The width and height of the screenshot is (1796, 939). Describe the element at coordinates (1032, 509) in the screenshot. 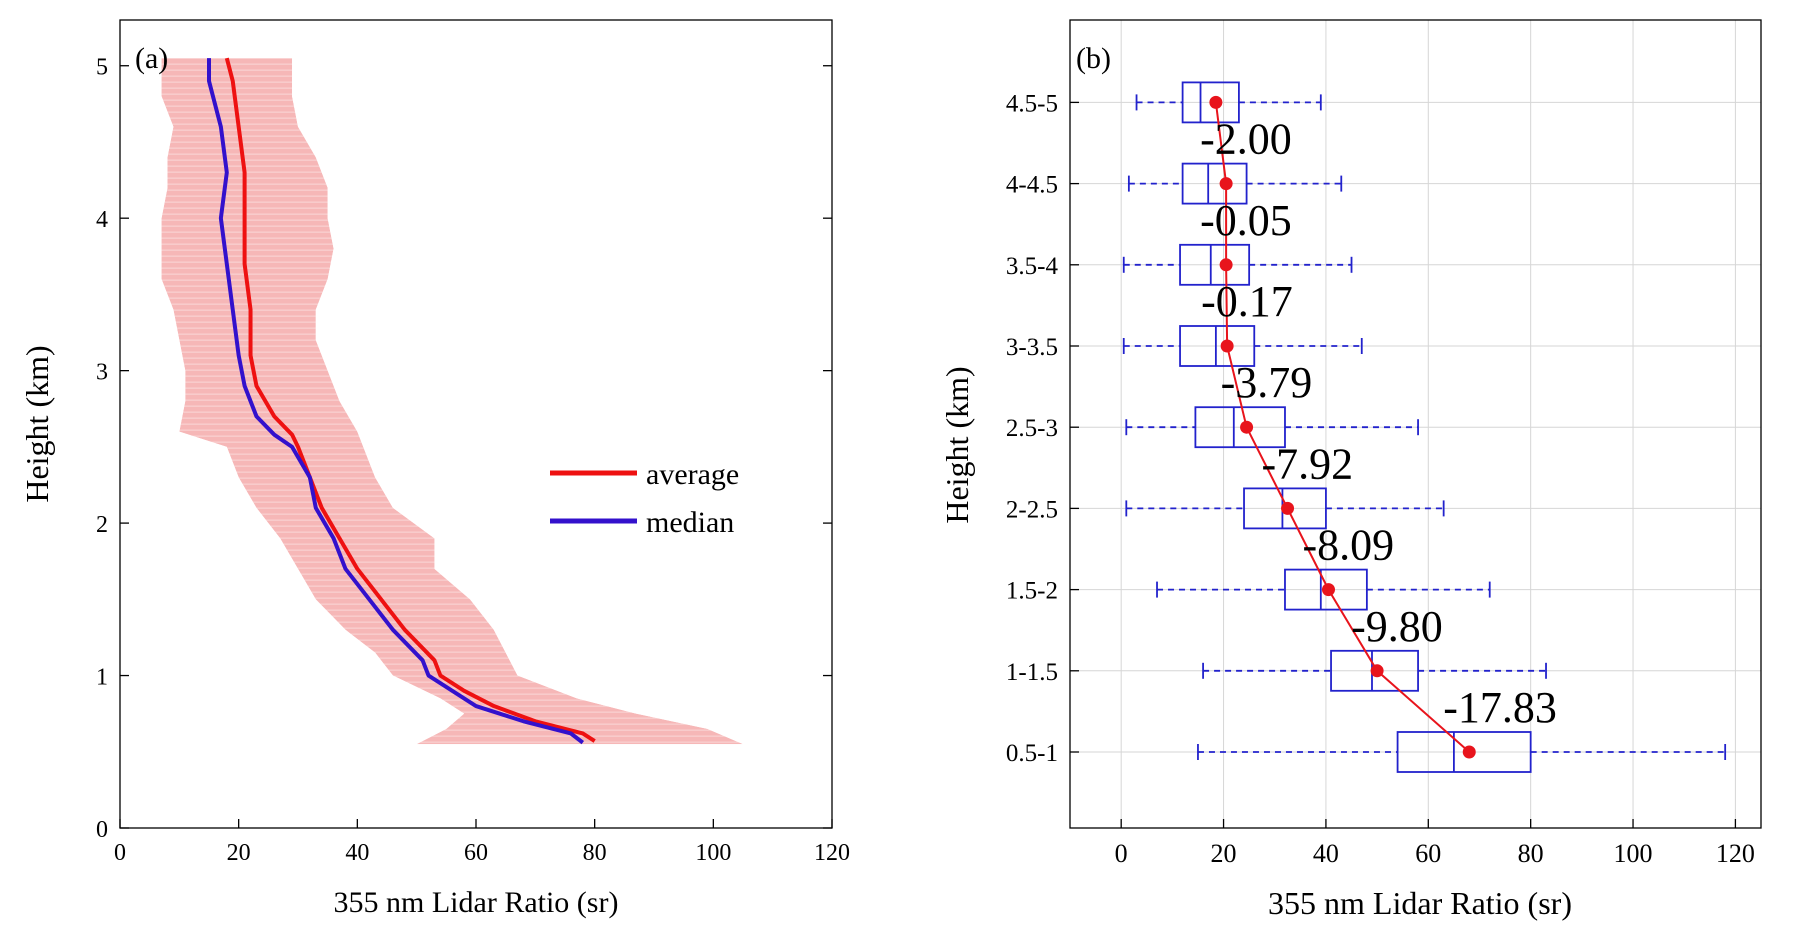

I see `y-tick-label: 2-2.5` at that location.